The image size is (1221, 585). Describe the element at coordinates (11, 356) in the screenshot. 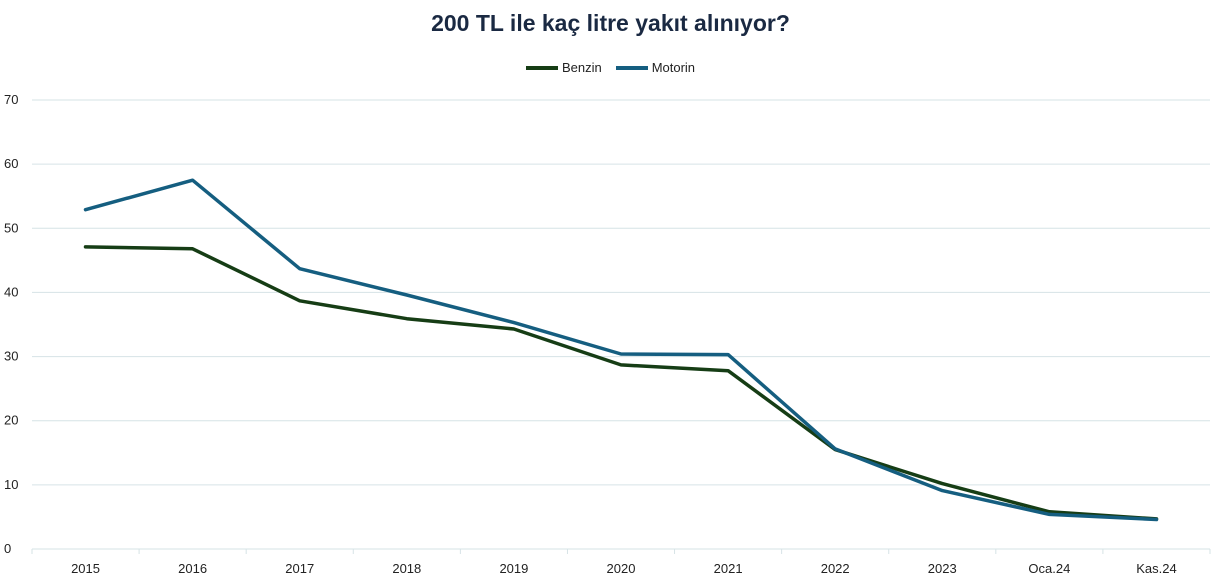

I see `y-tick-label: 30` at that location.